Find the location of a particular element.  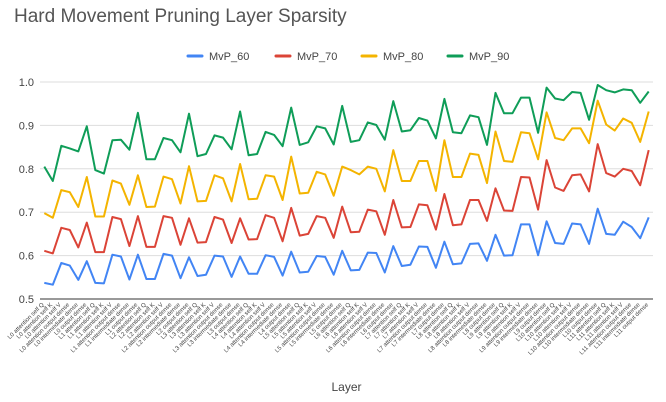

legend-label: MvP_70 is located at coordinates (317, 57).